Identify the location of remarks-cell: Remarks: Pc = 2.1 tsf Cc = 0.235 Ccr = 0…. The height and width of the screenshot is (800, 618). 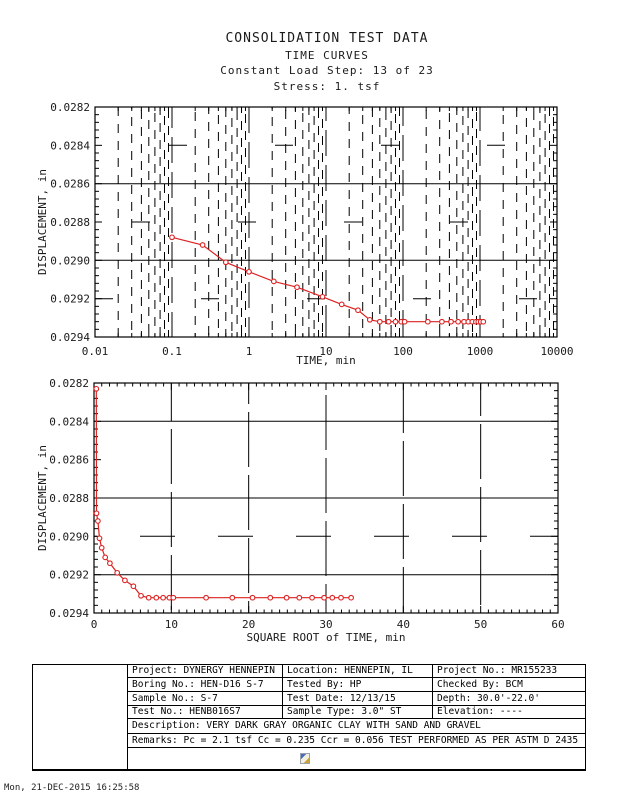
(356, 741).